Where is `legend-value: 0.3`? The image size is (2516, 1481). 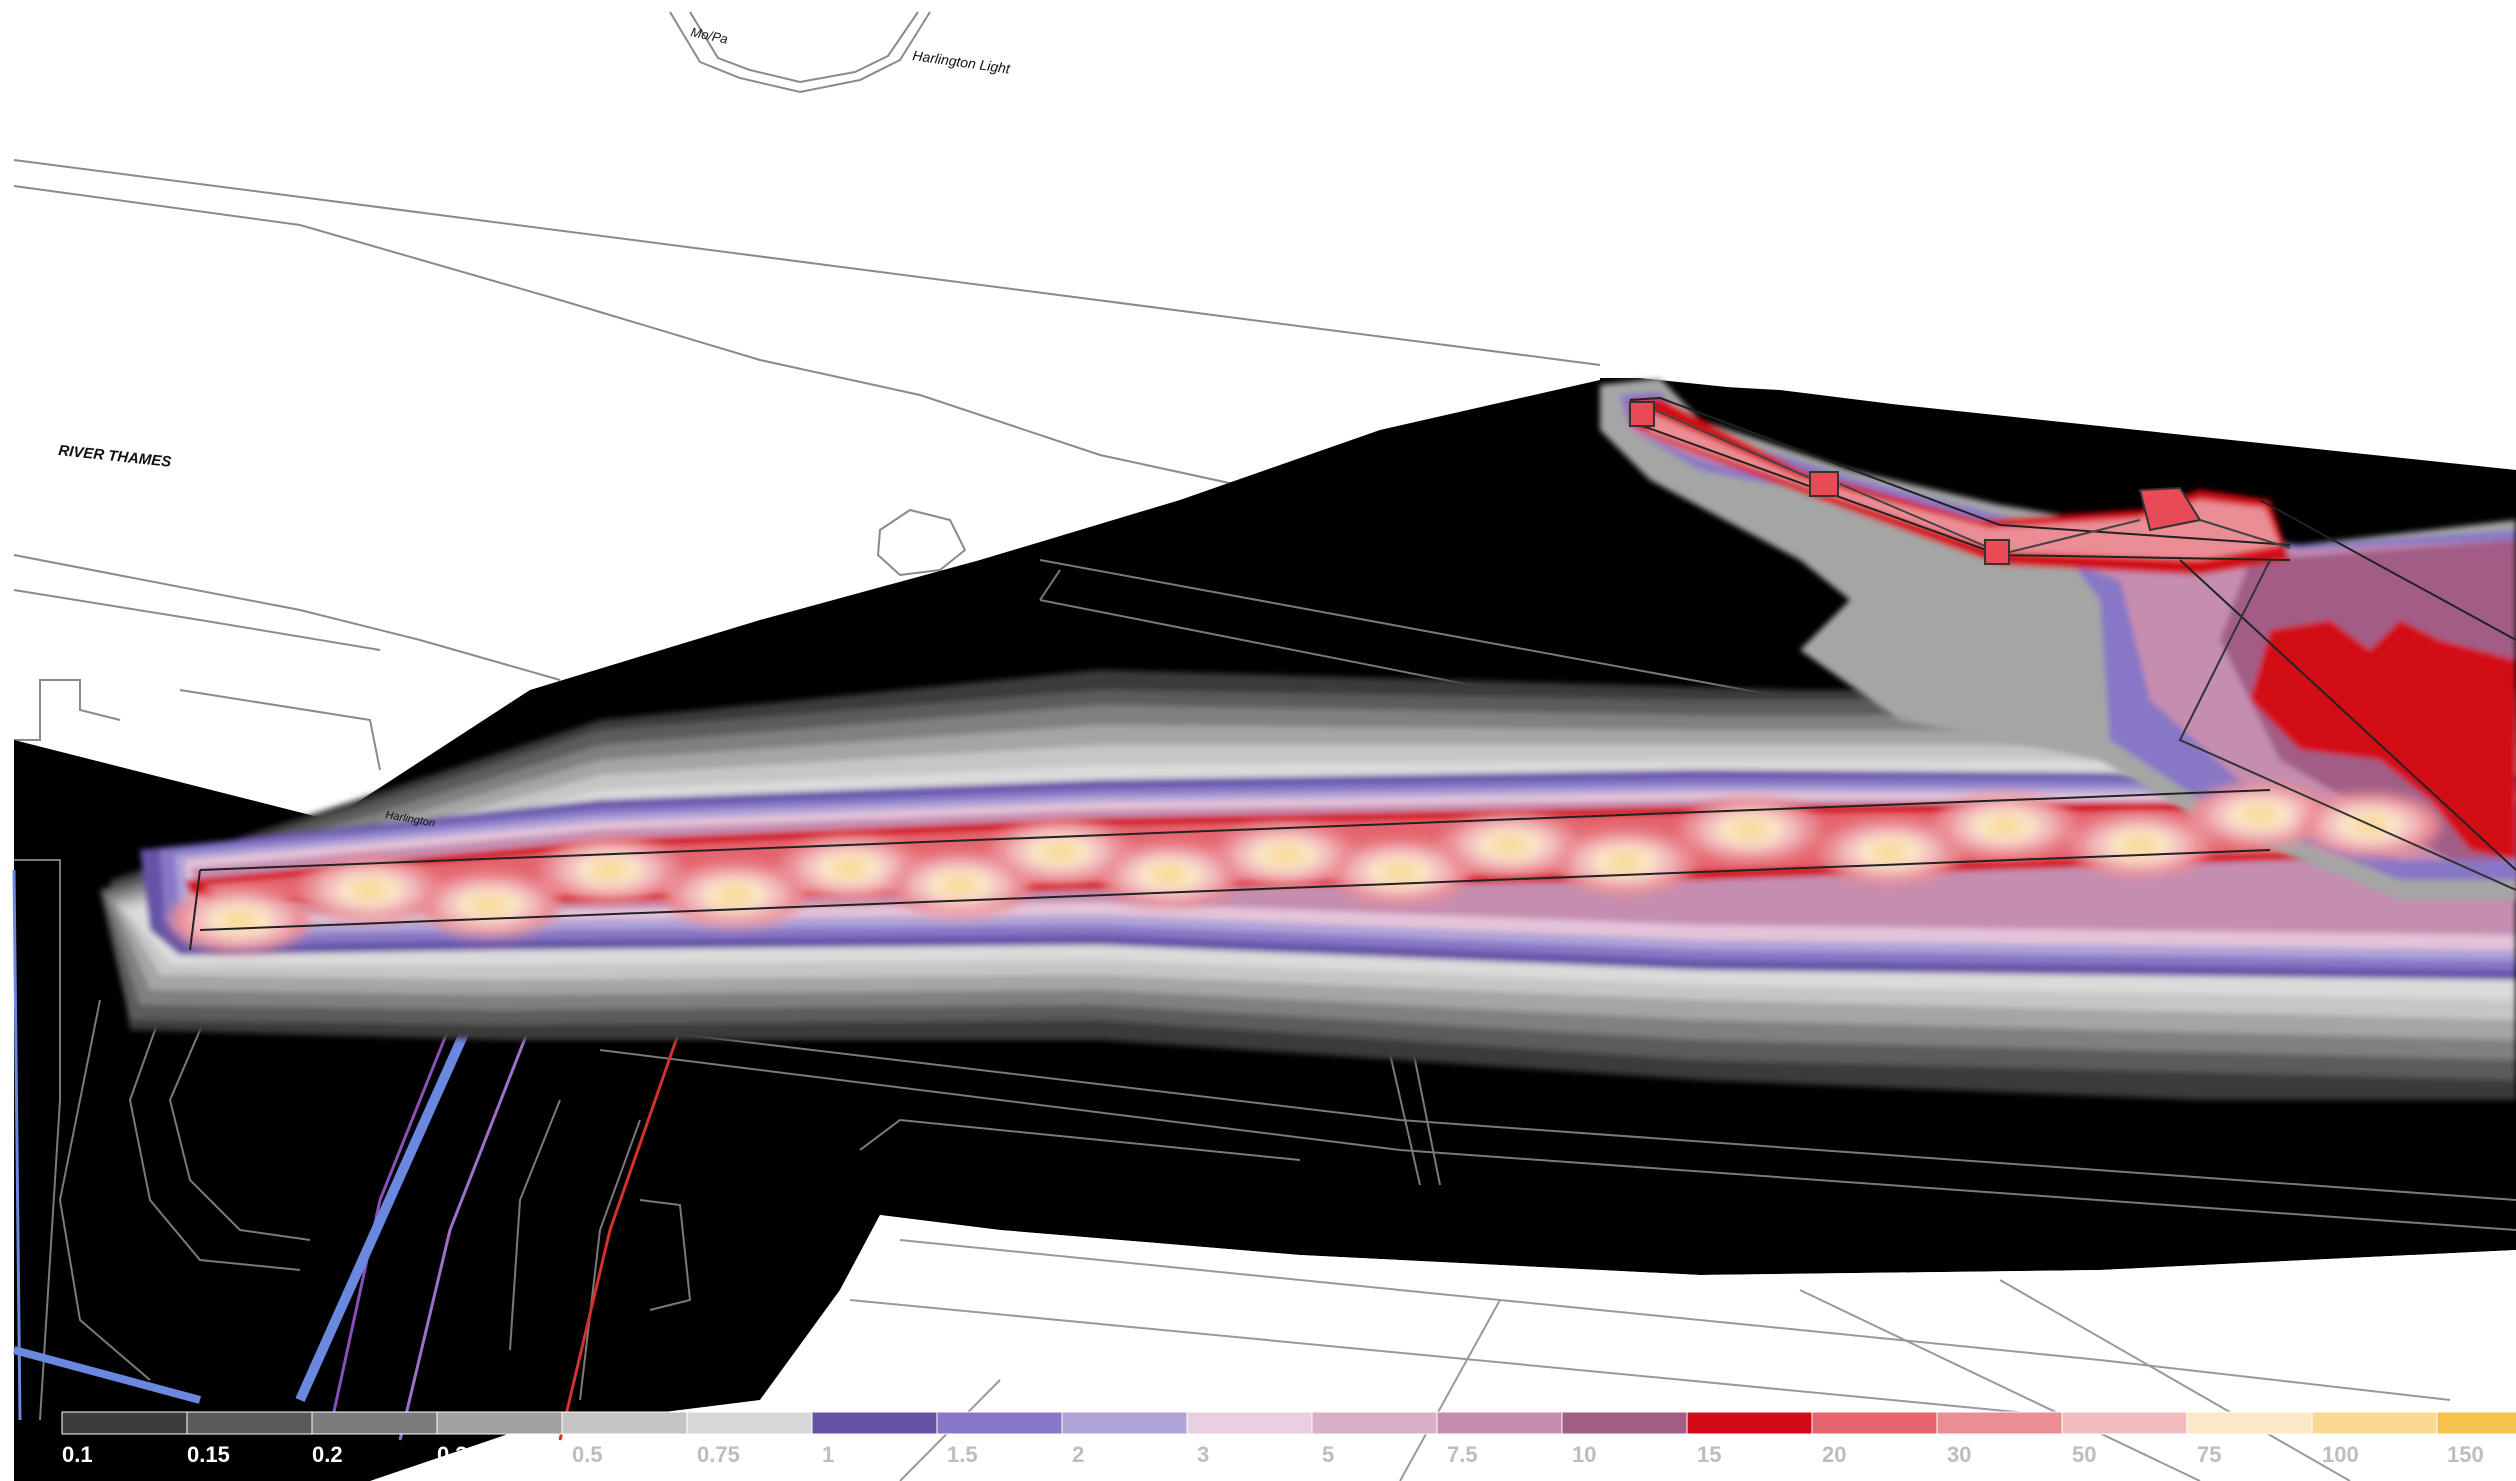
legend-value: 0.3 is located at coordinates (452, 1454).